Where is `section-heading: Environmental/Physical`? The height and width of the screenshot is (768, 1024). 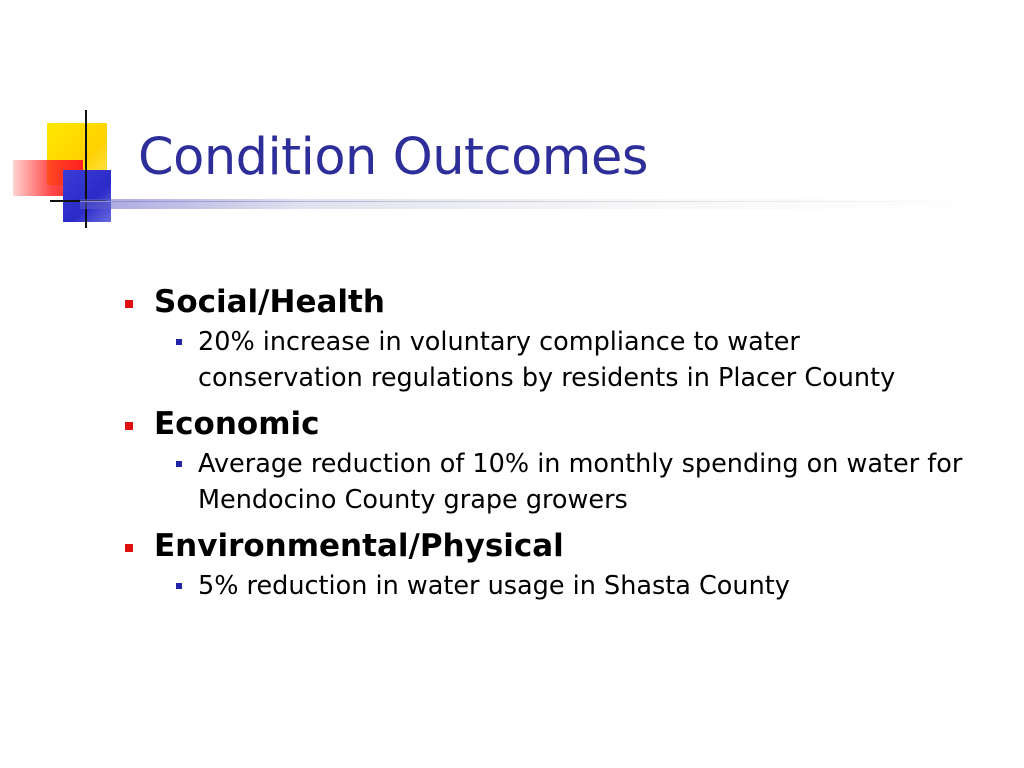
section-heading: Environmental/Physical is located at coordinates (359, 546).